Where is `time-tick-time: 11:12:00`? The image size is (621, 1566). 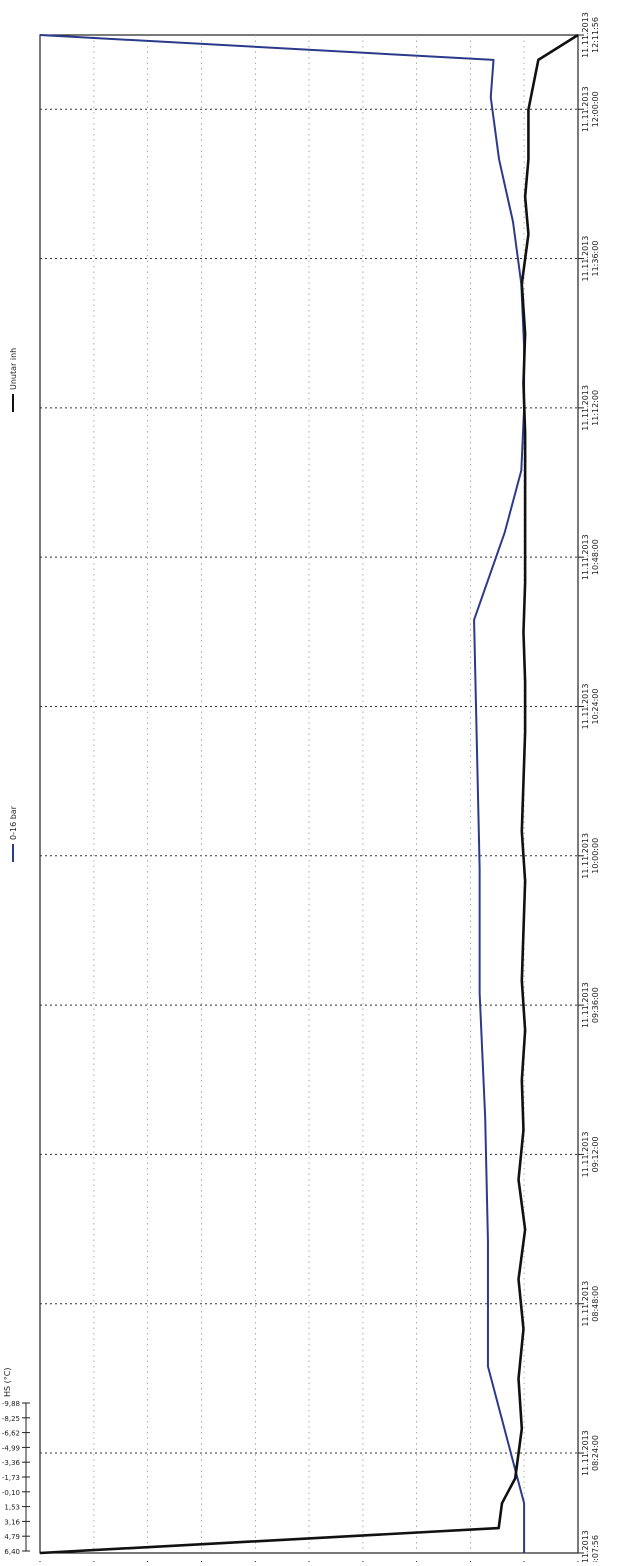
time-tick-time: 11:12:00 is located at coordinates (595, 408).